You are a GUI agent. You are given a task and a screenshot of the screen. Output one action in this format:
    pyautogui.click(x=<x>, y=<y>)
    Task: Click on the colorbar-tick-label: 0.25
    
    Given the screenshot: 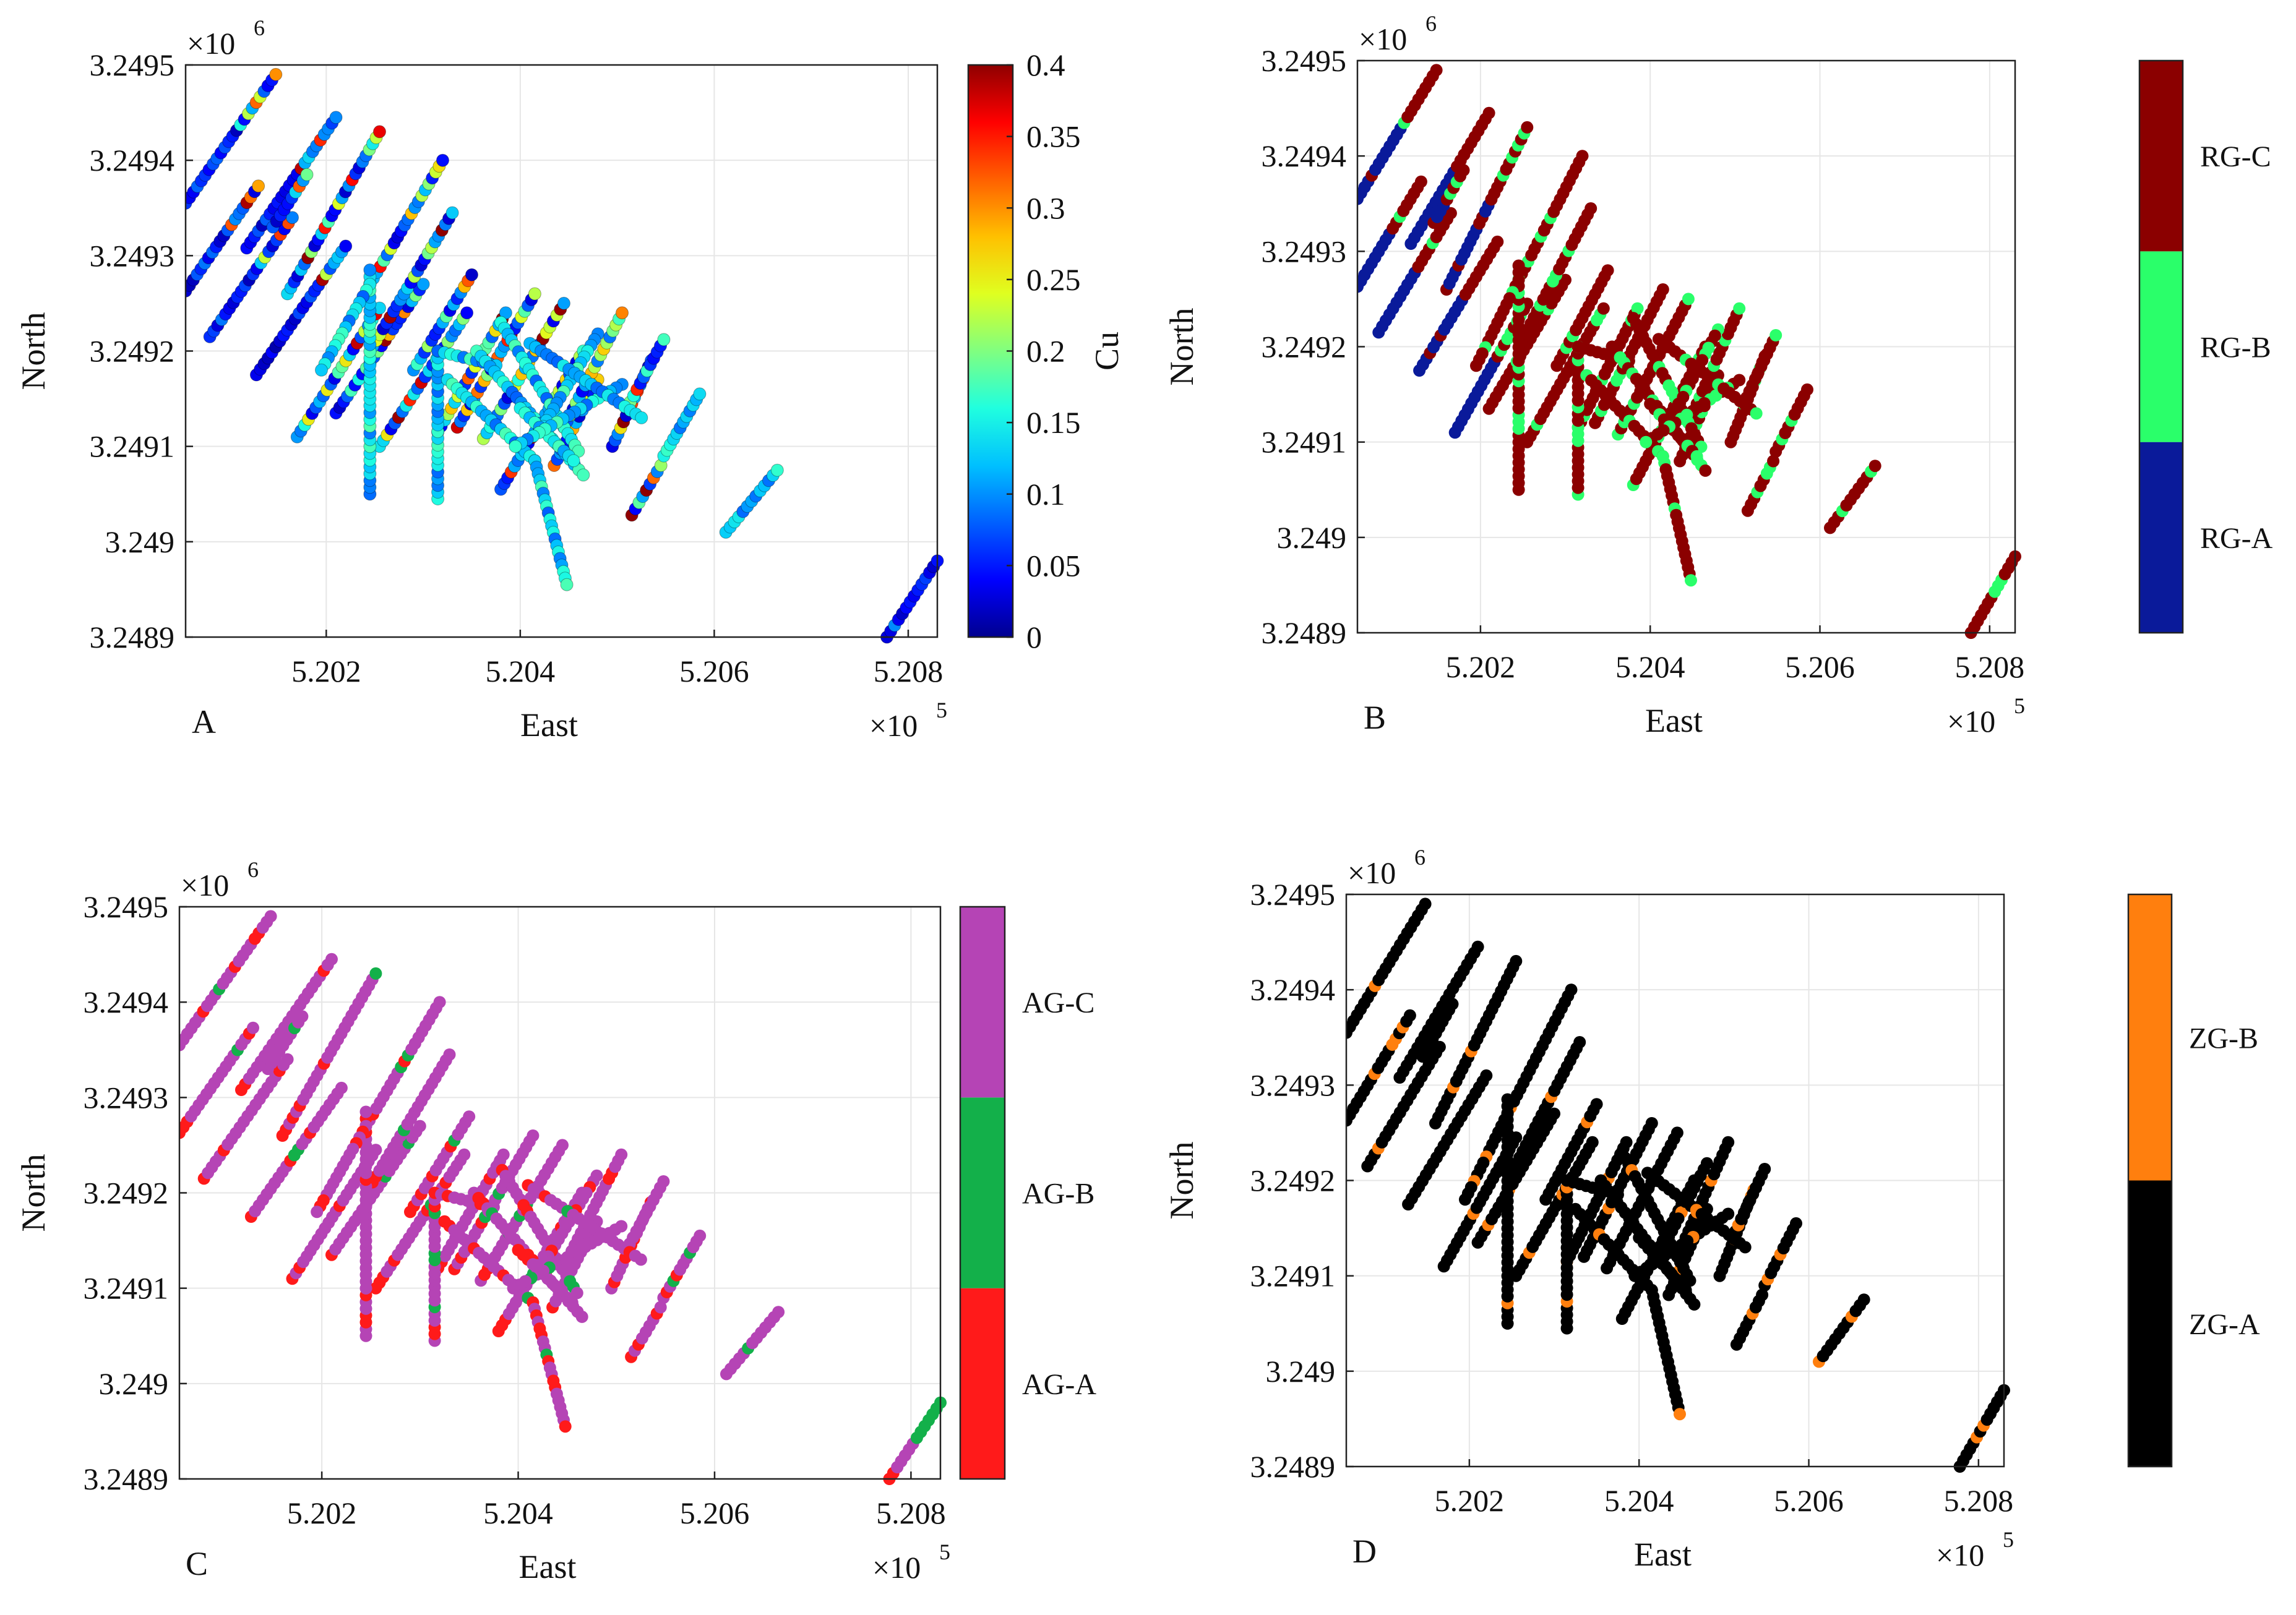 What is the action you would take?
    pyautogui.click(x=1053, y=279)
    